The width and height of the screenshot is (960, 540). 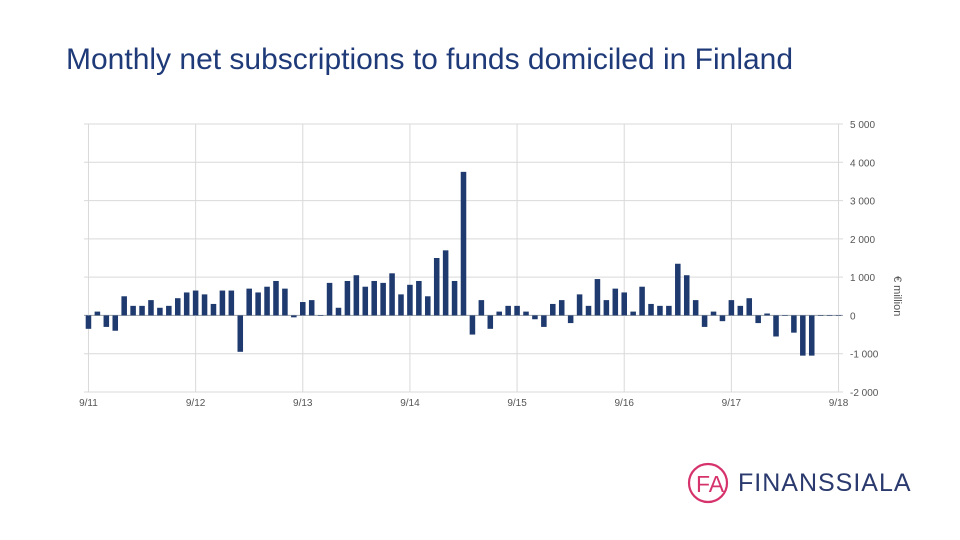 I want to click on y-tick-label: 0, so click(x=853, y=316).